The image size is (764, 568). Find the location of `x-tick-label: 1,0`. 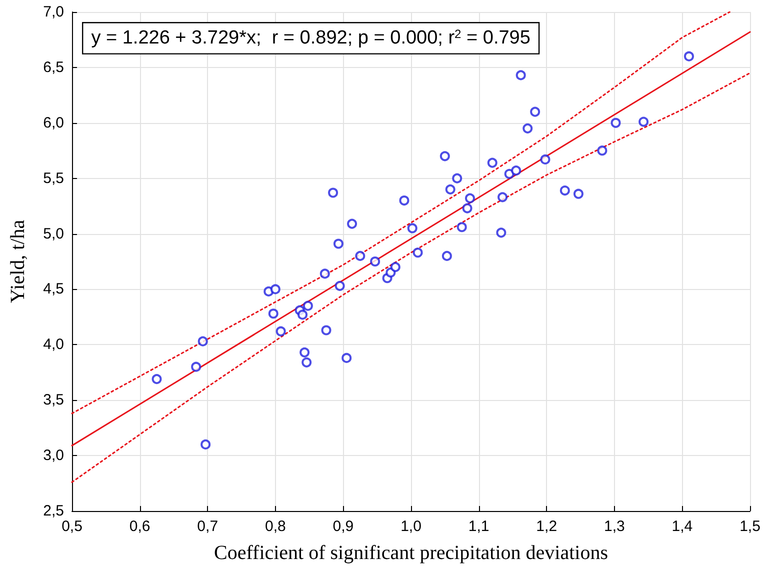

x-tick-label: 1,0 is located at coordinates (411, 526).